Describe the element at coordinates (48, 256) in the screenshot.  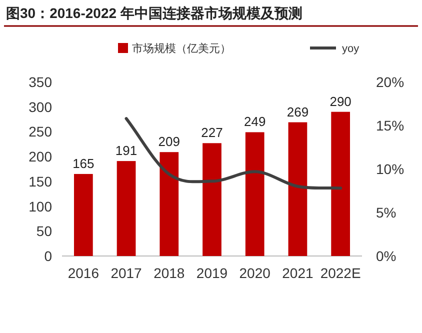
I see `y-tick-label: 0` at that location.